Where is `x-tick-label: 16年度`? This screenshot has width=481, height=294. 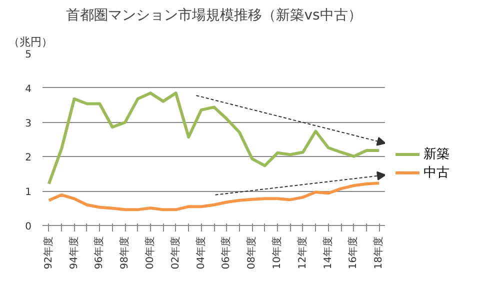
x-tick-label: 16年度 is located at coordinates (353, 253).